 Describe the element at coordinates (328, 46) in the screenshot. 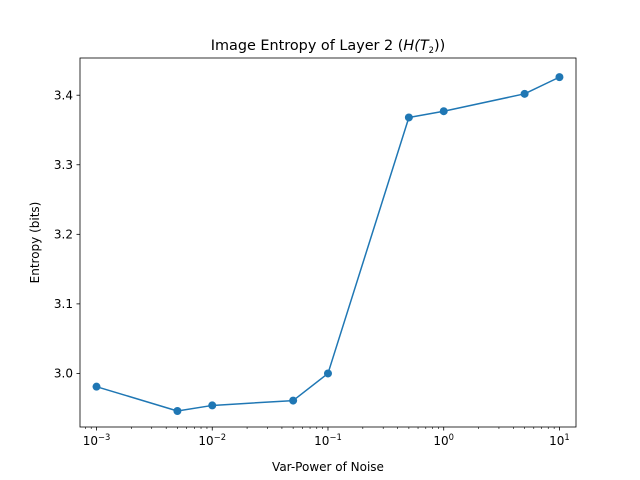

I see `chart-title: Image Entropy of Layer 2 (H(T2))` at that location.